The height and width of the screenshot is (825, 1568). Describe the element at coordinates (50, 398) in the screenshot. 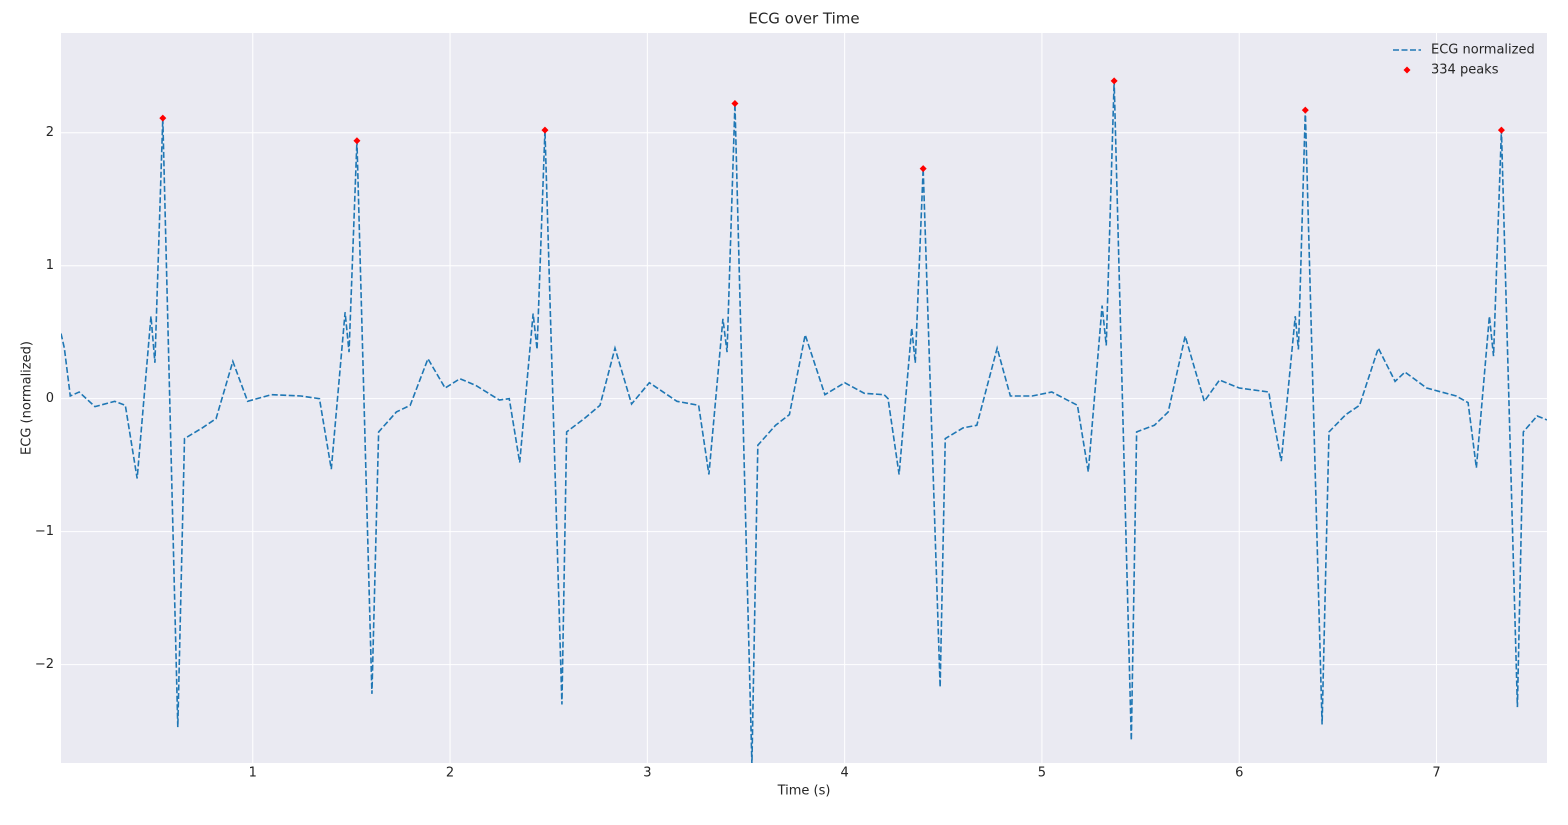

I see `y-tick-label: 0` at that location.